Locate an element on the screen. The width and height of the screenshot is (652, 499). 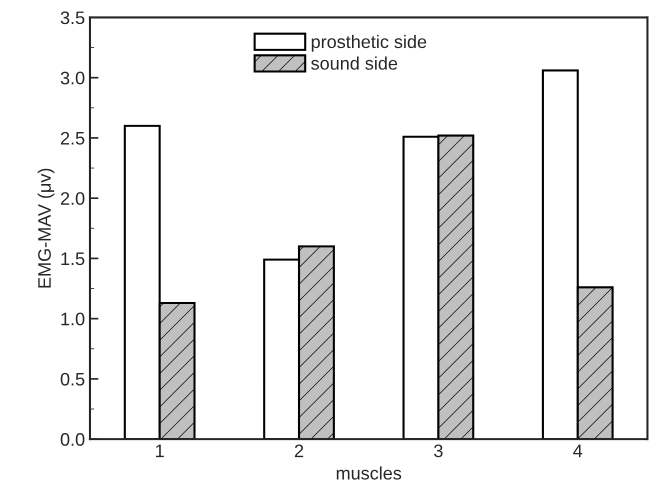
legend-label: sound side is located at coordinates (354, 63).